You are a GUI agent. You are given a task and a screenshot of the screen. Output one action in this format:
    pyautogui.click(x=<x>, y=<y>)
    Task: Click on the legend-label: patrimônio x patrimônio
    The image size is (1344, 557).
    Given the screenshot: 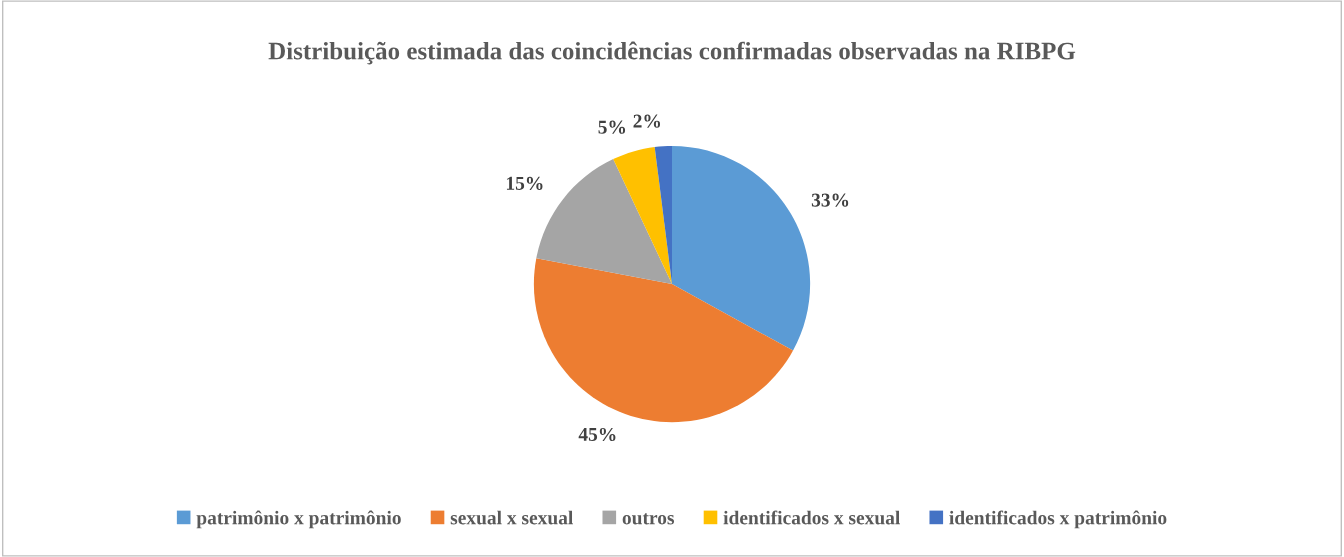 What is the action you would take?
    pyautogui.click(x=298, y=519)
    